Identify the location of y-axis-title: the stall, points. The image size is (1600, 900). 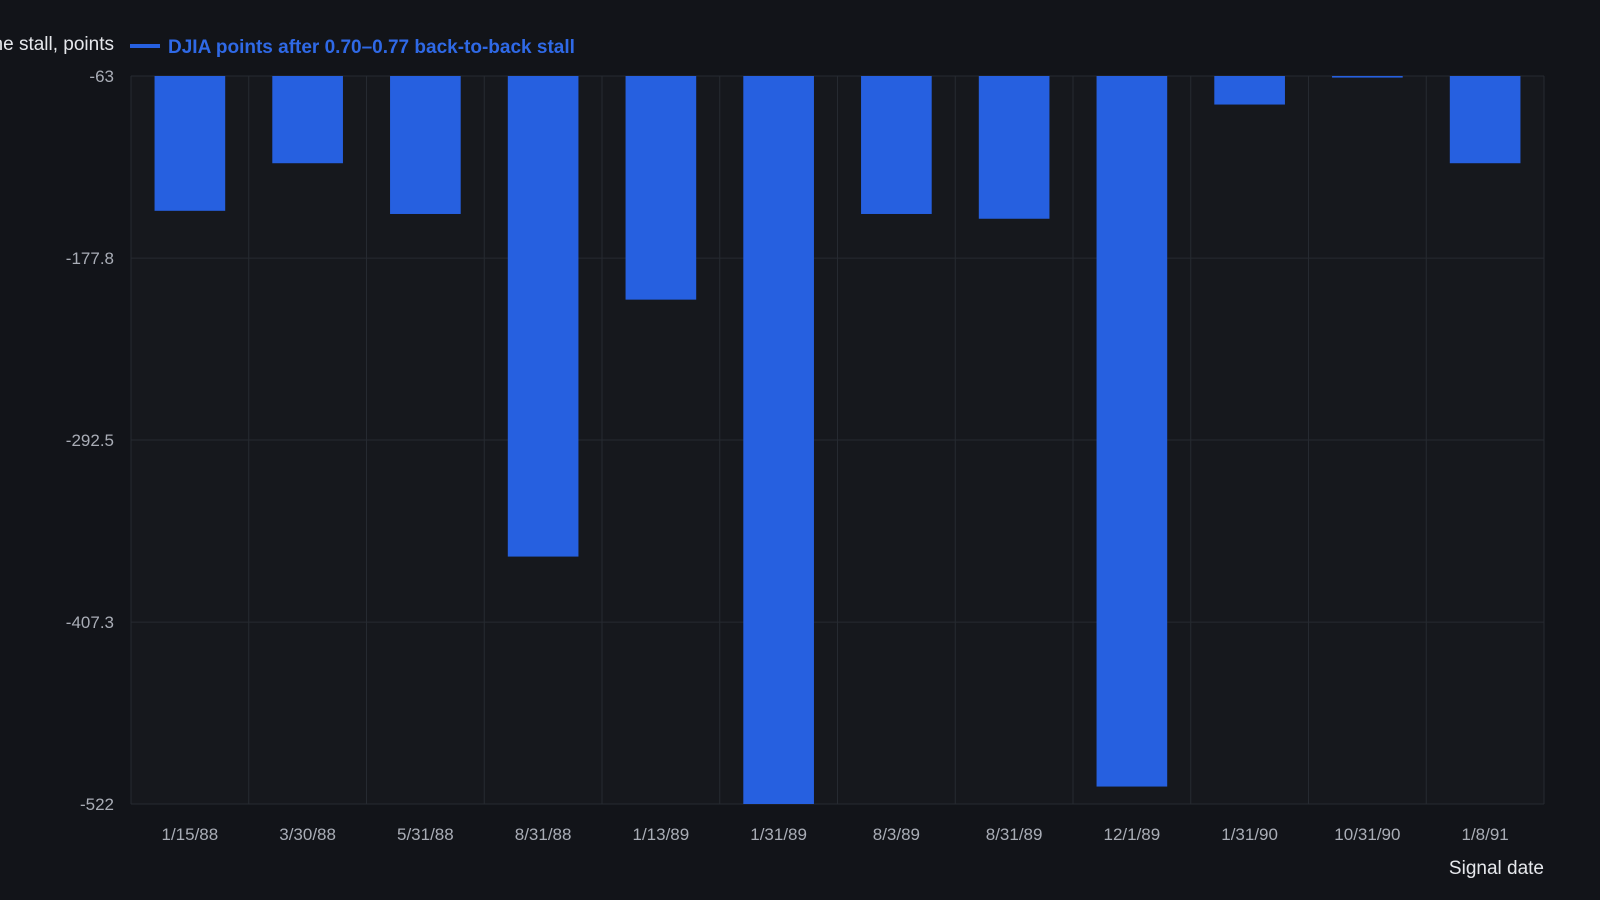
(57, 44).